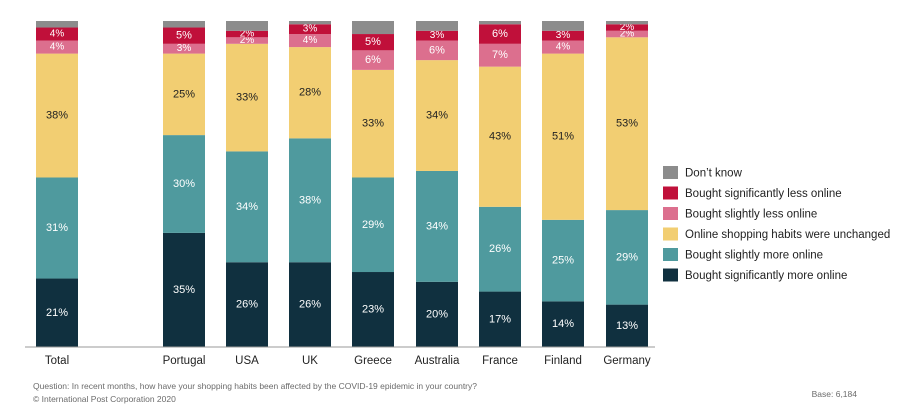 Image resolution: width=903 pixels, height=408 pixels. I want to click on copyright-footnote: © International Post Corporation 2020, so click(104, 399).